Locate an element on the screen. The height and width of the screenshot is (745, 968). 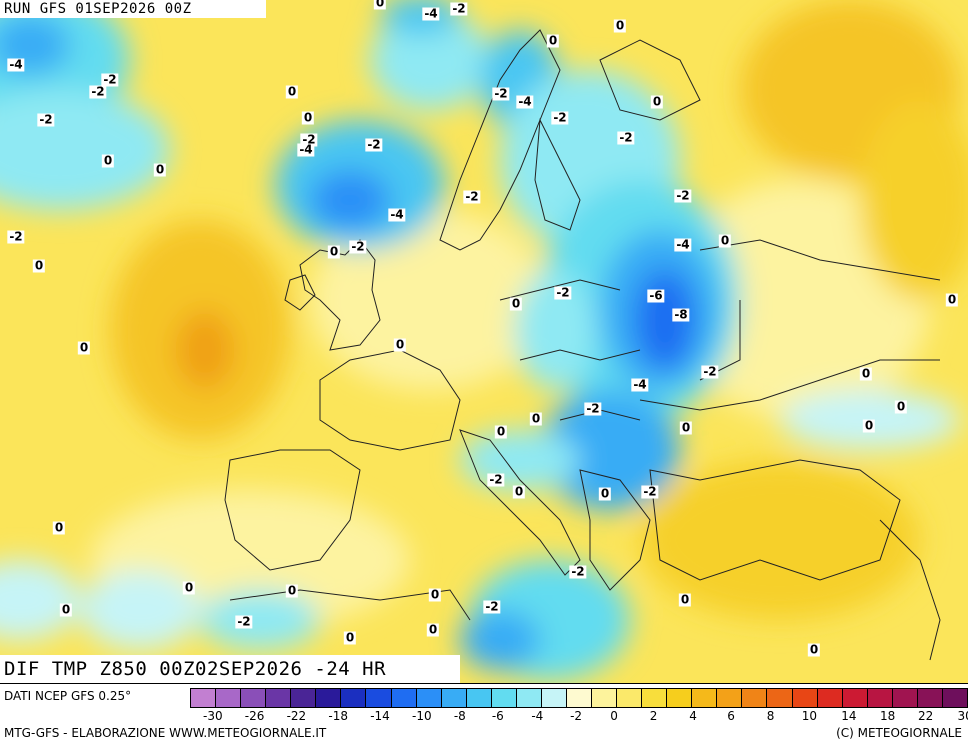
legend-tick-label: -2 is located at coordinates (576, 716).